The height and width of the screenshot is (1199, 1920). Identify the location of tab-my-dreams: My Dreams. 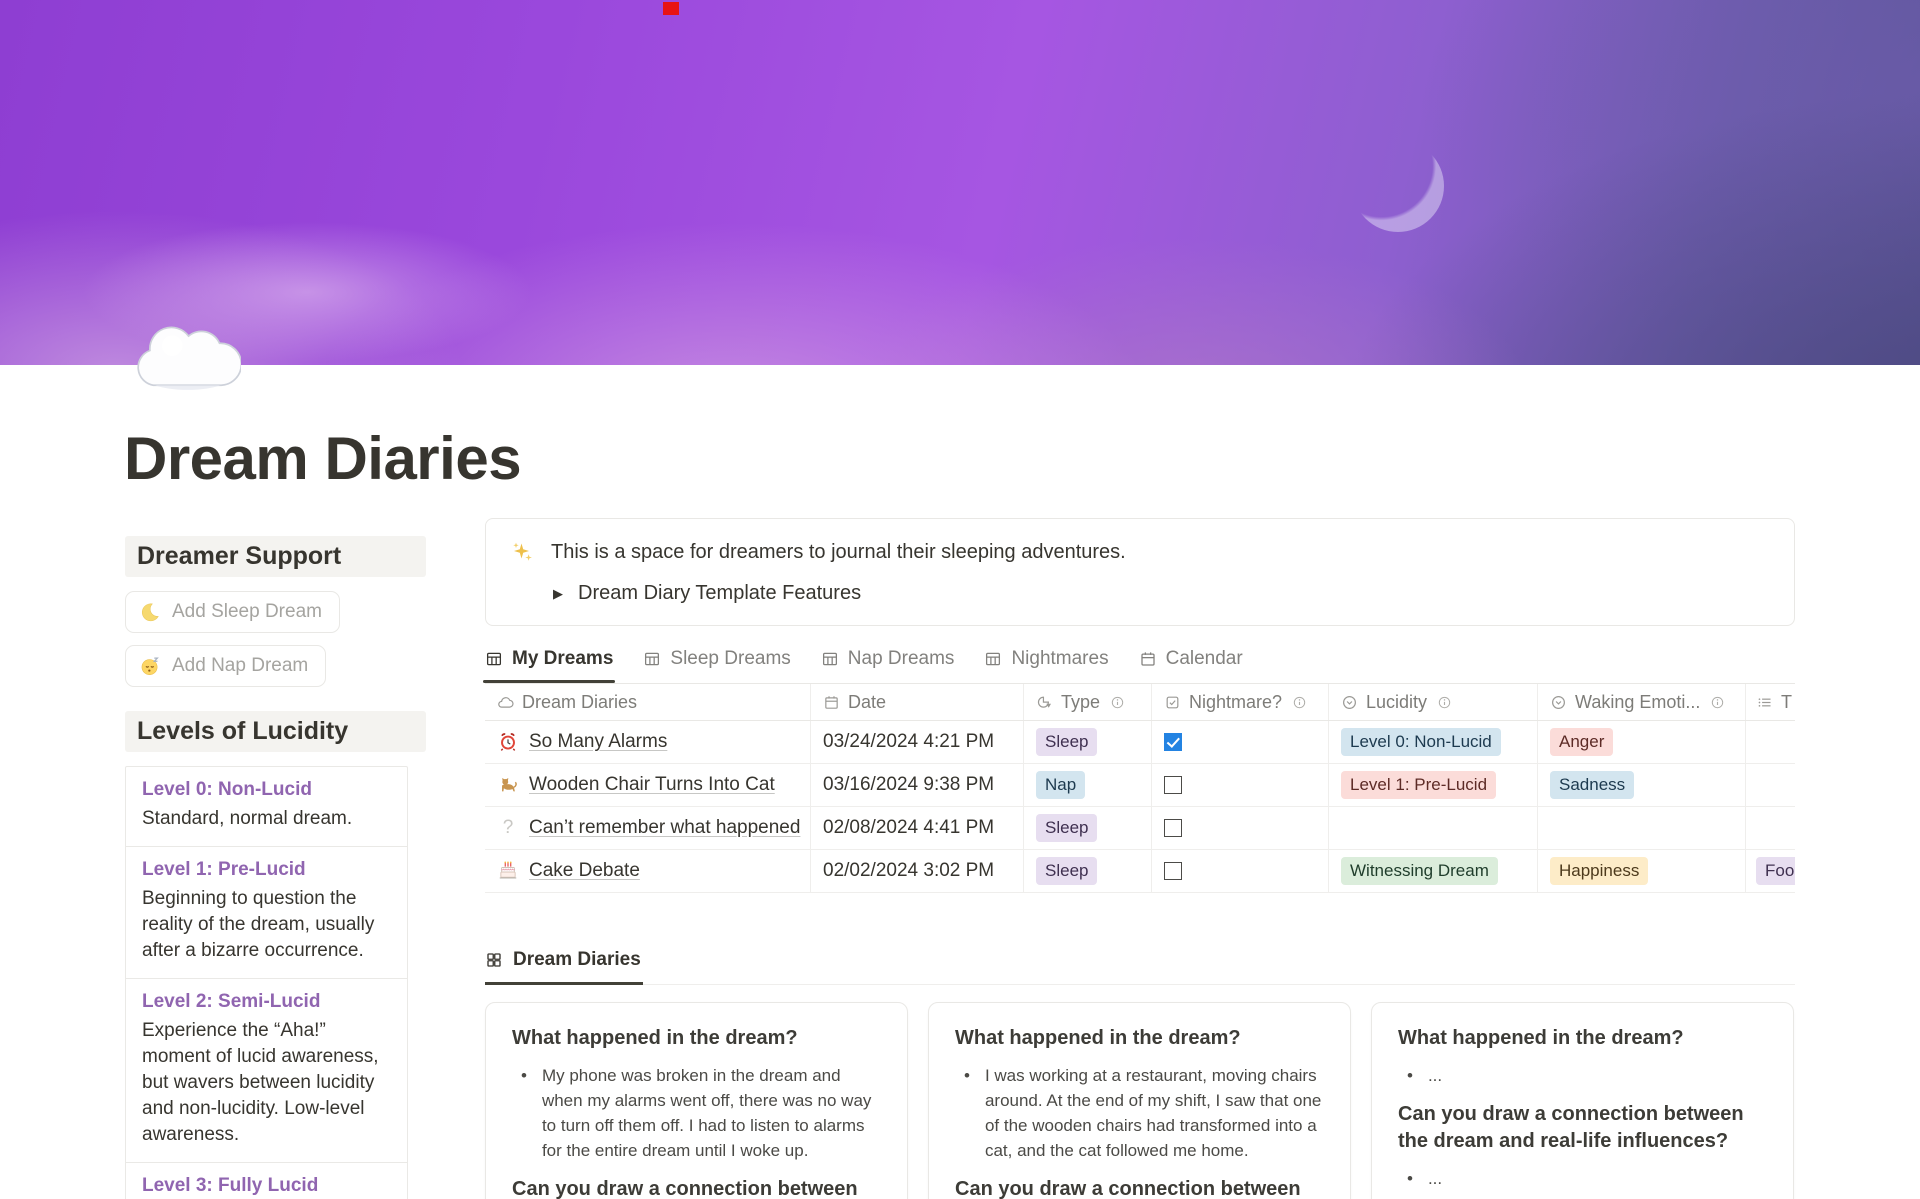
(549, 665).